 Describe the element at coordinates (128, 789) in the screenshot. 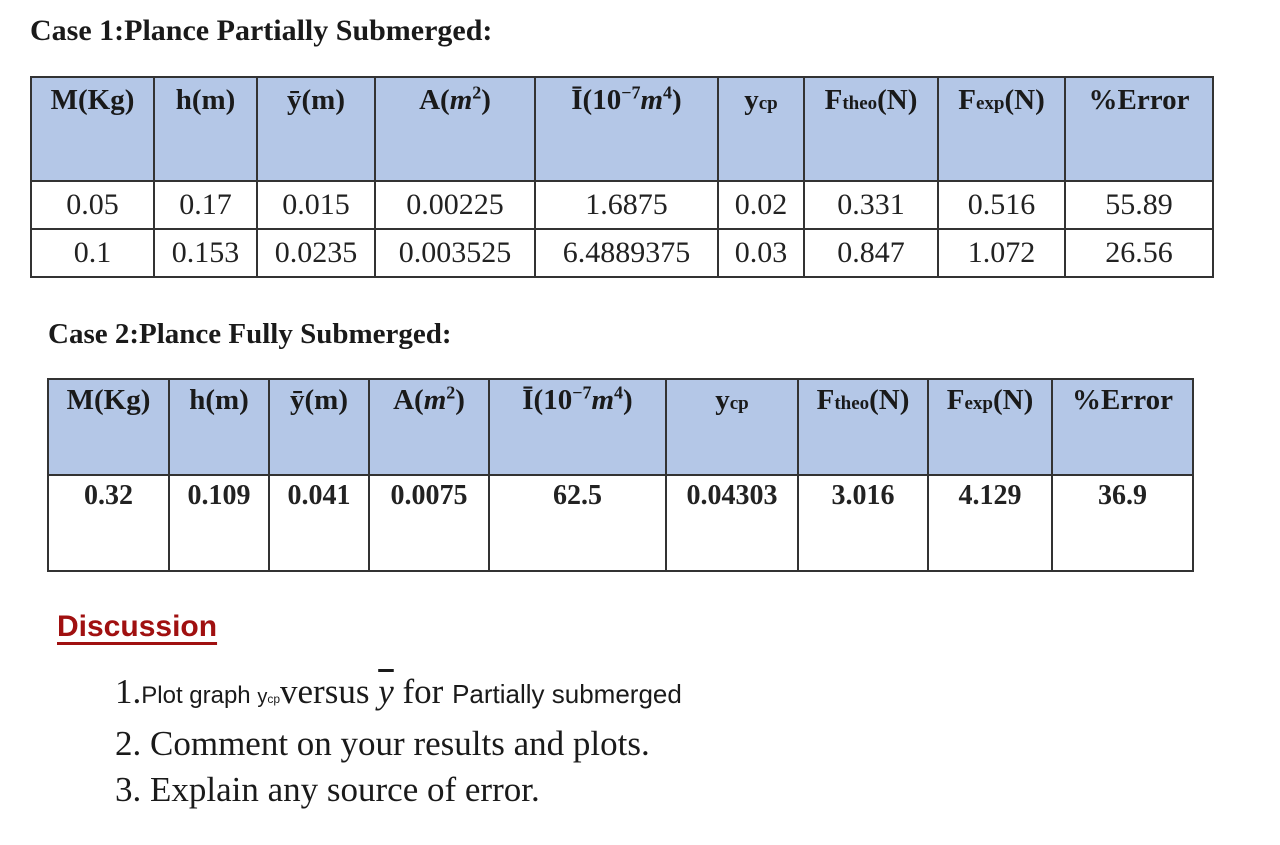

I see `question-number: 3.` at that location.